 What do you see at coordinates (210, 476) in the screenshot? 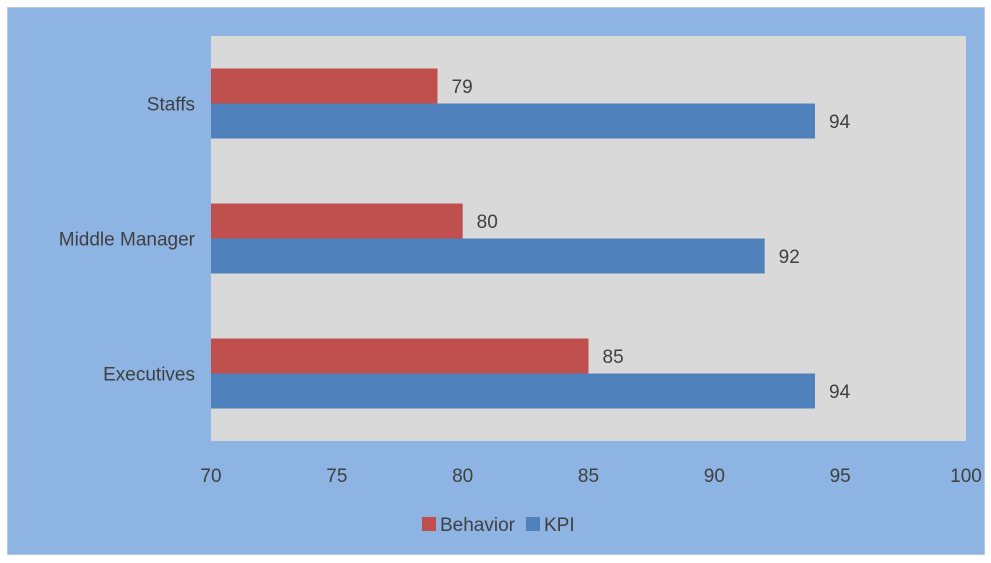
I see `x-tick-label: 70` at bounding box center [210, 476].